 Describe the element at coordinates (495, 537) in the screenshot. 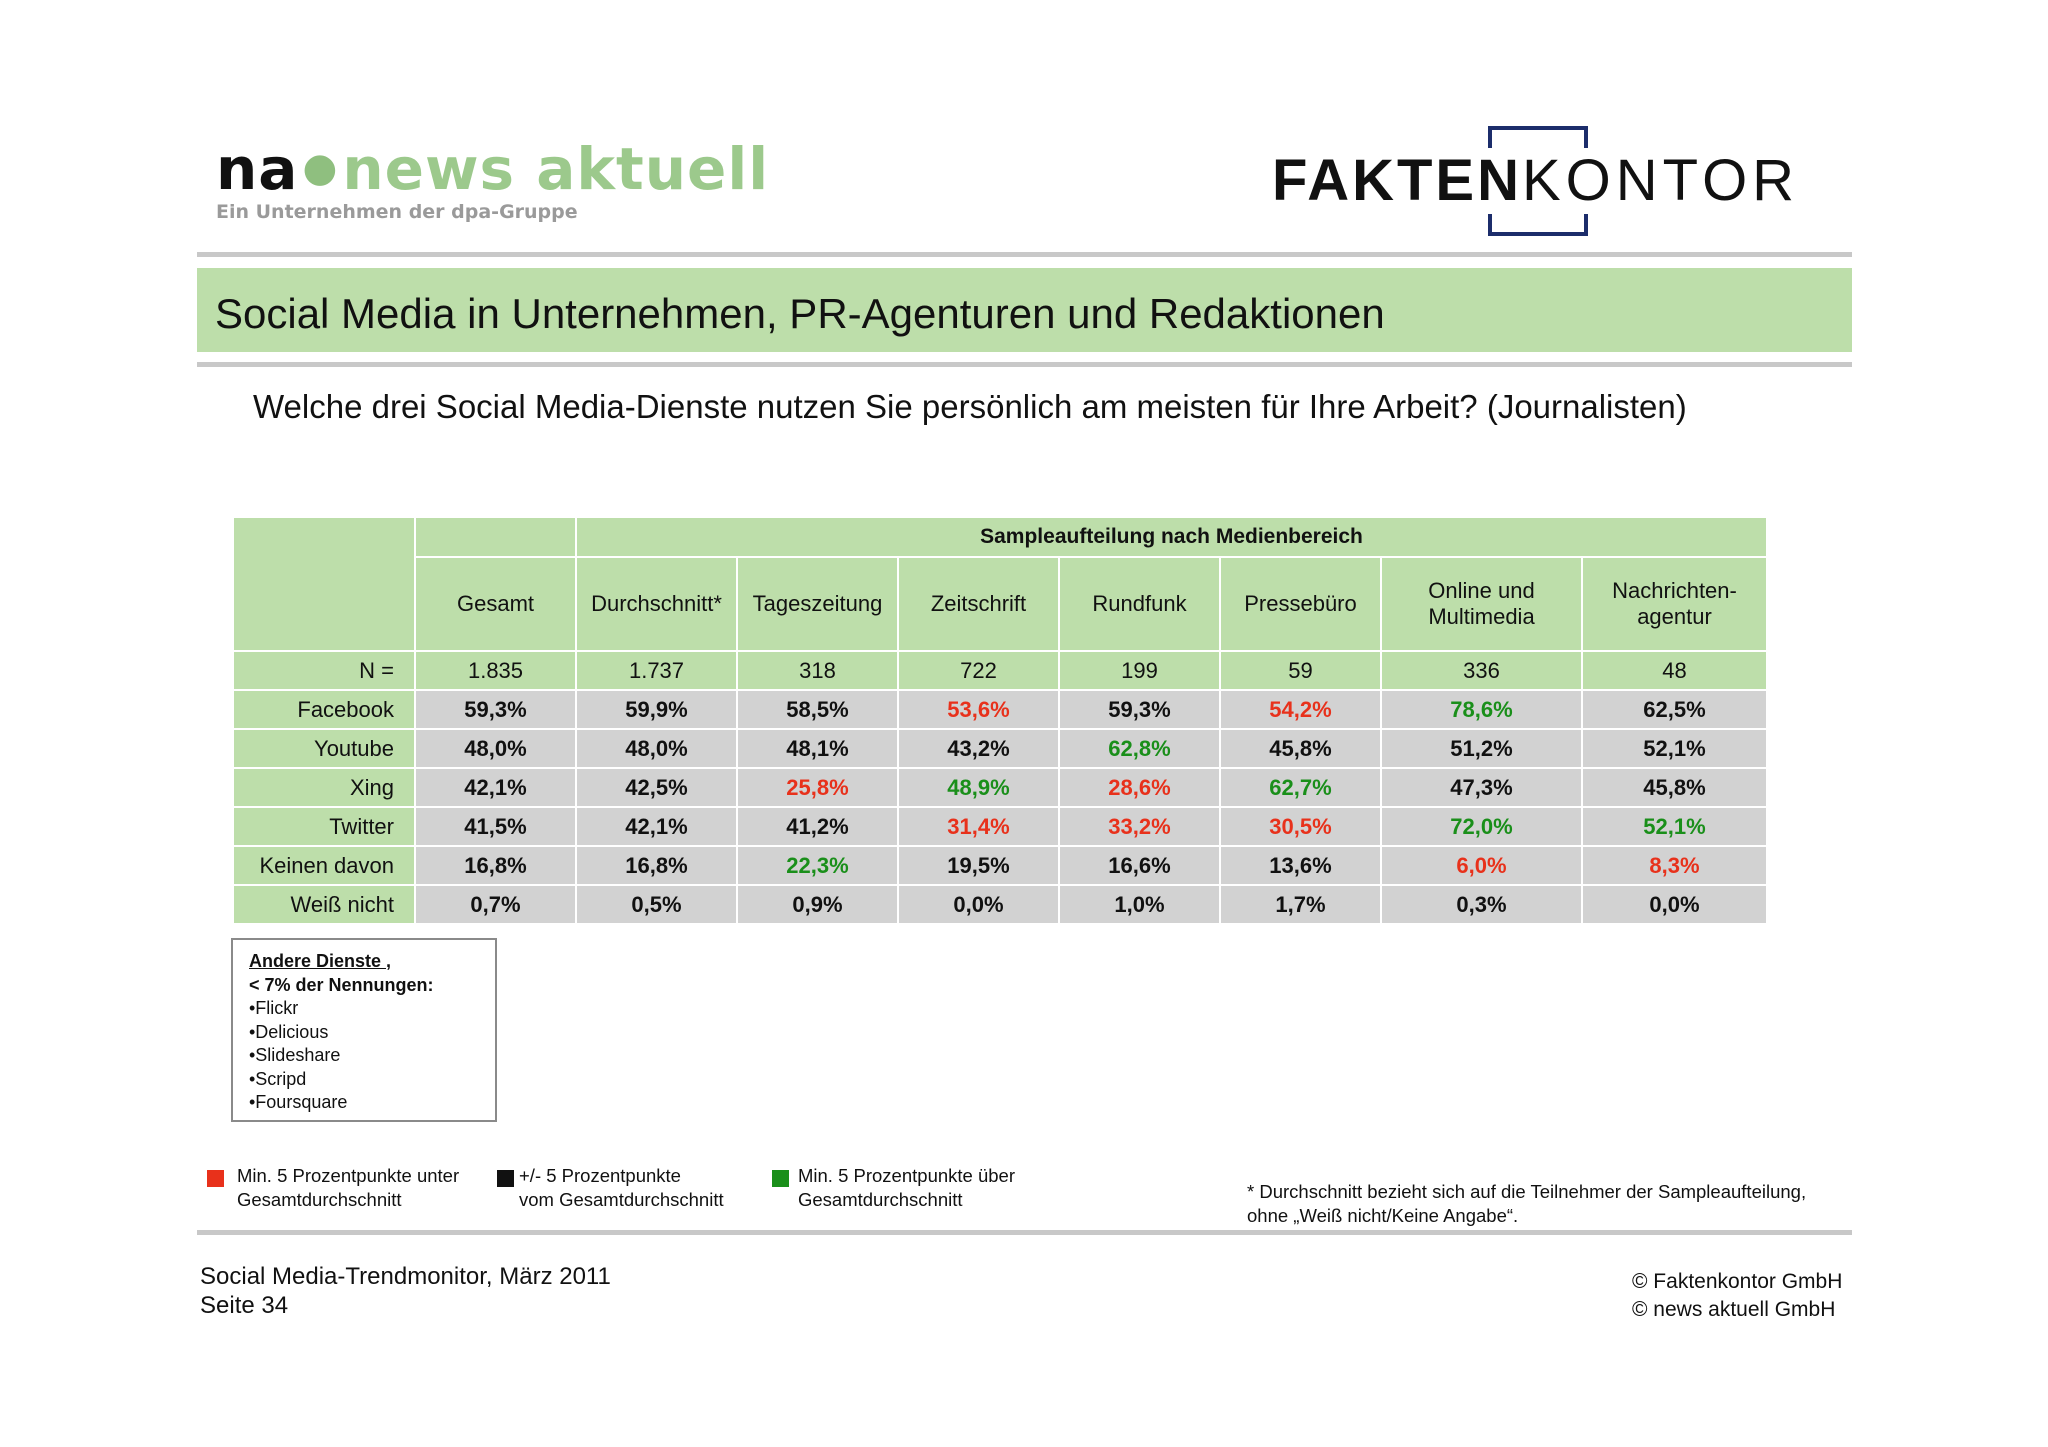

I see `group-header-spacer` at that location.